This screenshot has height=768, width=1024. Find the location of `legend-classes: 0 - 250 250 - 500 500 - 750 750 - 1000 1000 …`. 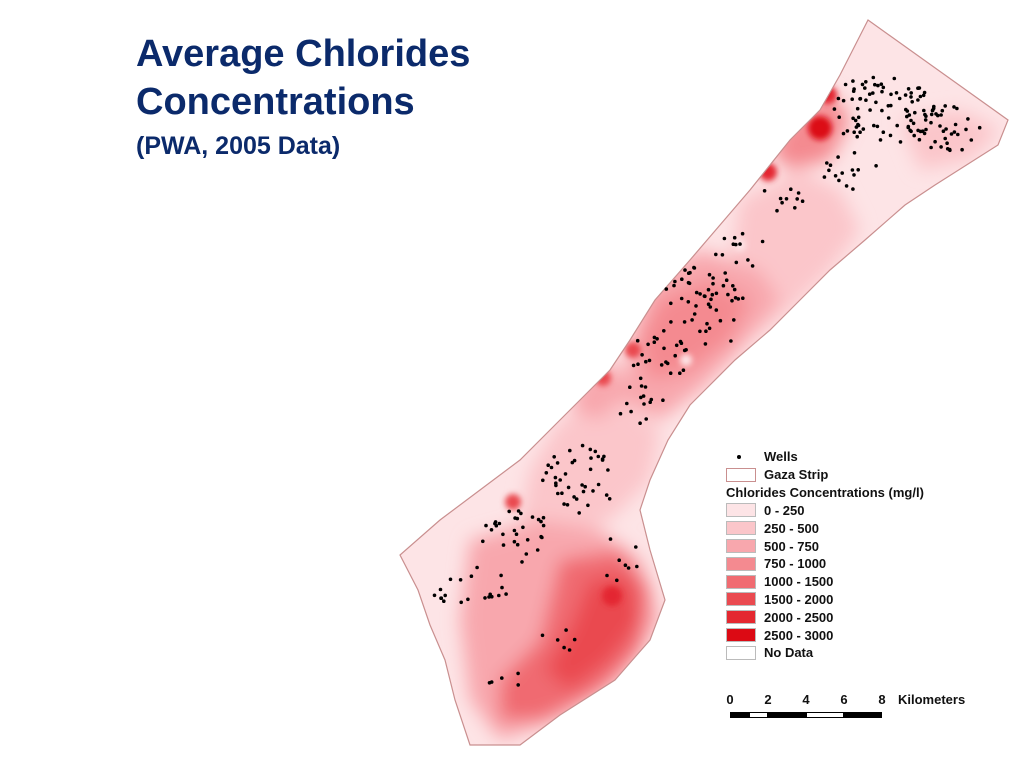

legend-classes: 0 - 250 250 - 500 500 - 750 750 - 1000 1000 … is located at coordinates (825, 582).